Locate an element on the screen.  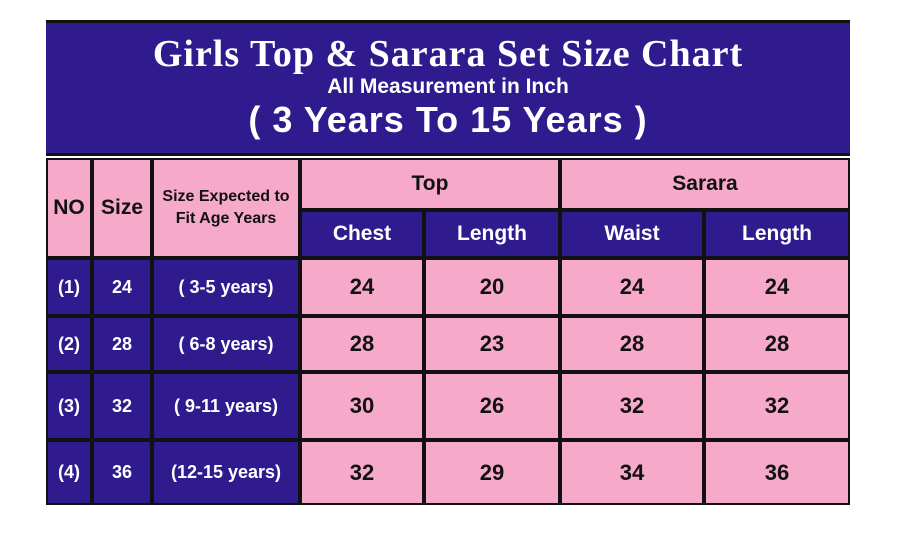
cell-chest: 24 is located at coordinates (362, 287).